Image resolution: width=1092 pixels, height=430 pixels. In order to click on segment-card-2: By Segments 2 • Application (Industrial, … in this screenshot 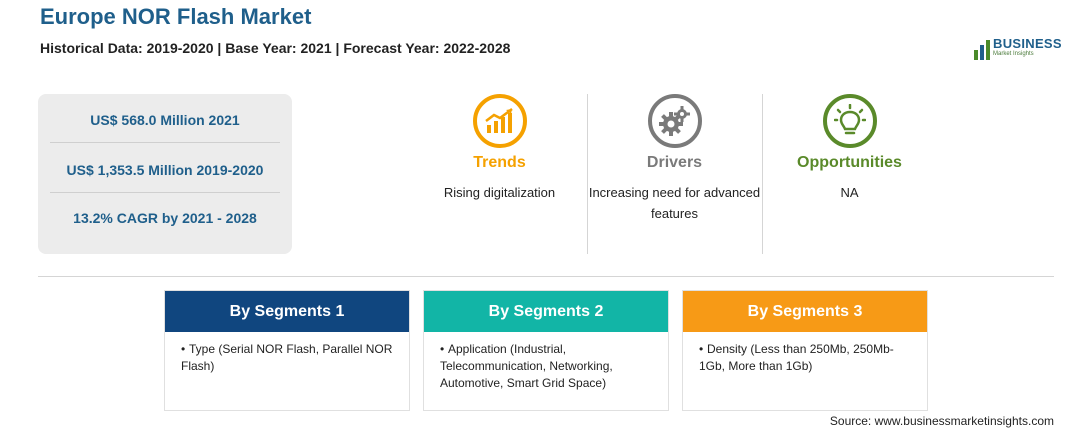, I will do `click(546, 350)`.